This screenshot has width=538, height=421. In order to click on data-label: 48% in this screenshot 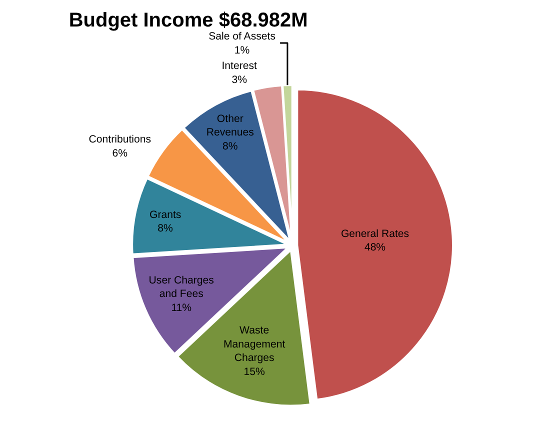, I will do `click(375, 248)`.